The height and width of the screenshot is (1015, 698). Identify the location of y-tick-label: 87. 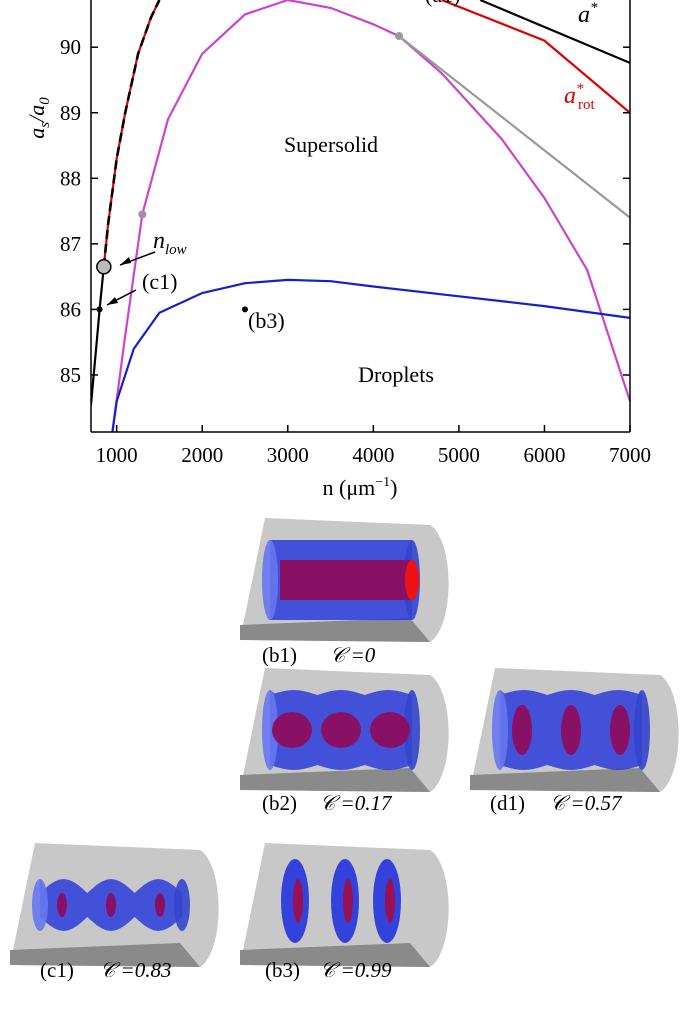
(70, 244).